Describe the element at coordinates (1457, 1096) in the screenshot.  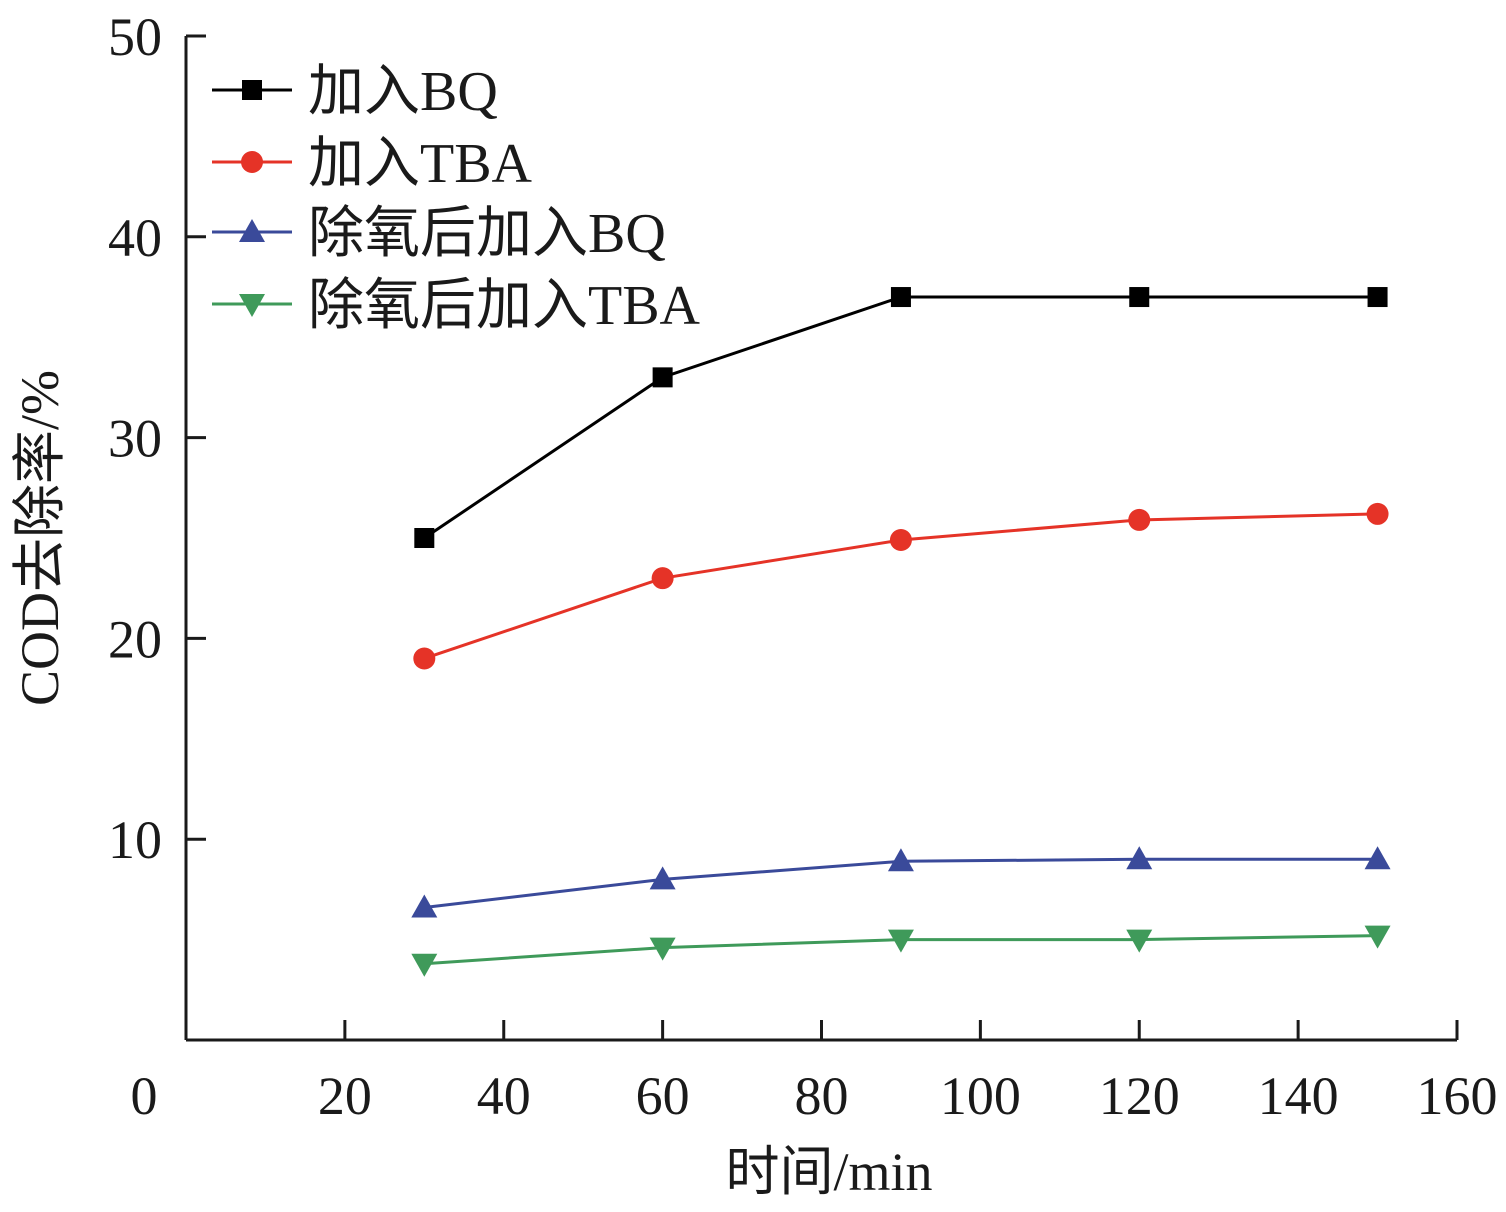
I see `x-tick-label: 160` at that location.